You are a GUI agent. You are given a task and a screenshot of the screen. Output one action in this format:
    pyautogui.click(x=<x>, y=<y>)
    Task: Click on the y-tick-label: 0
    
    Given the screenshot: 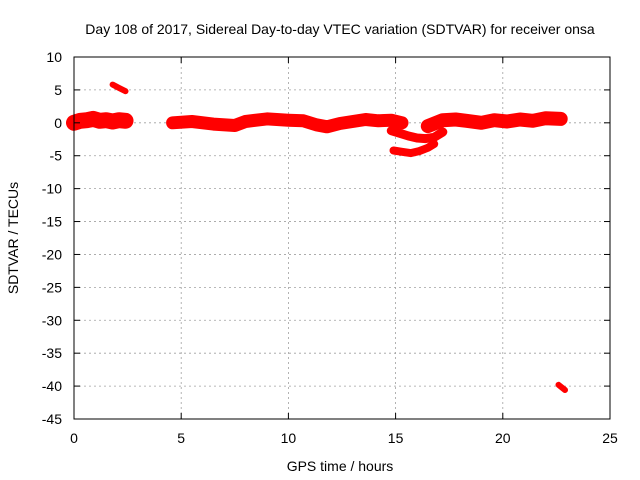 What is the action you would take?
    pyautogui.click(x=58, y=123)
    